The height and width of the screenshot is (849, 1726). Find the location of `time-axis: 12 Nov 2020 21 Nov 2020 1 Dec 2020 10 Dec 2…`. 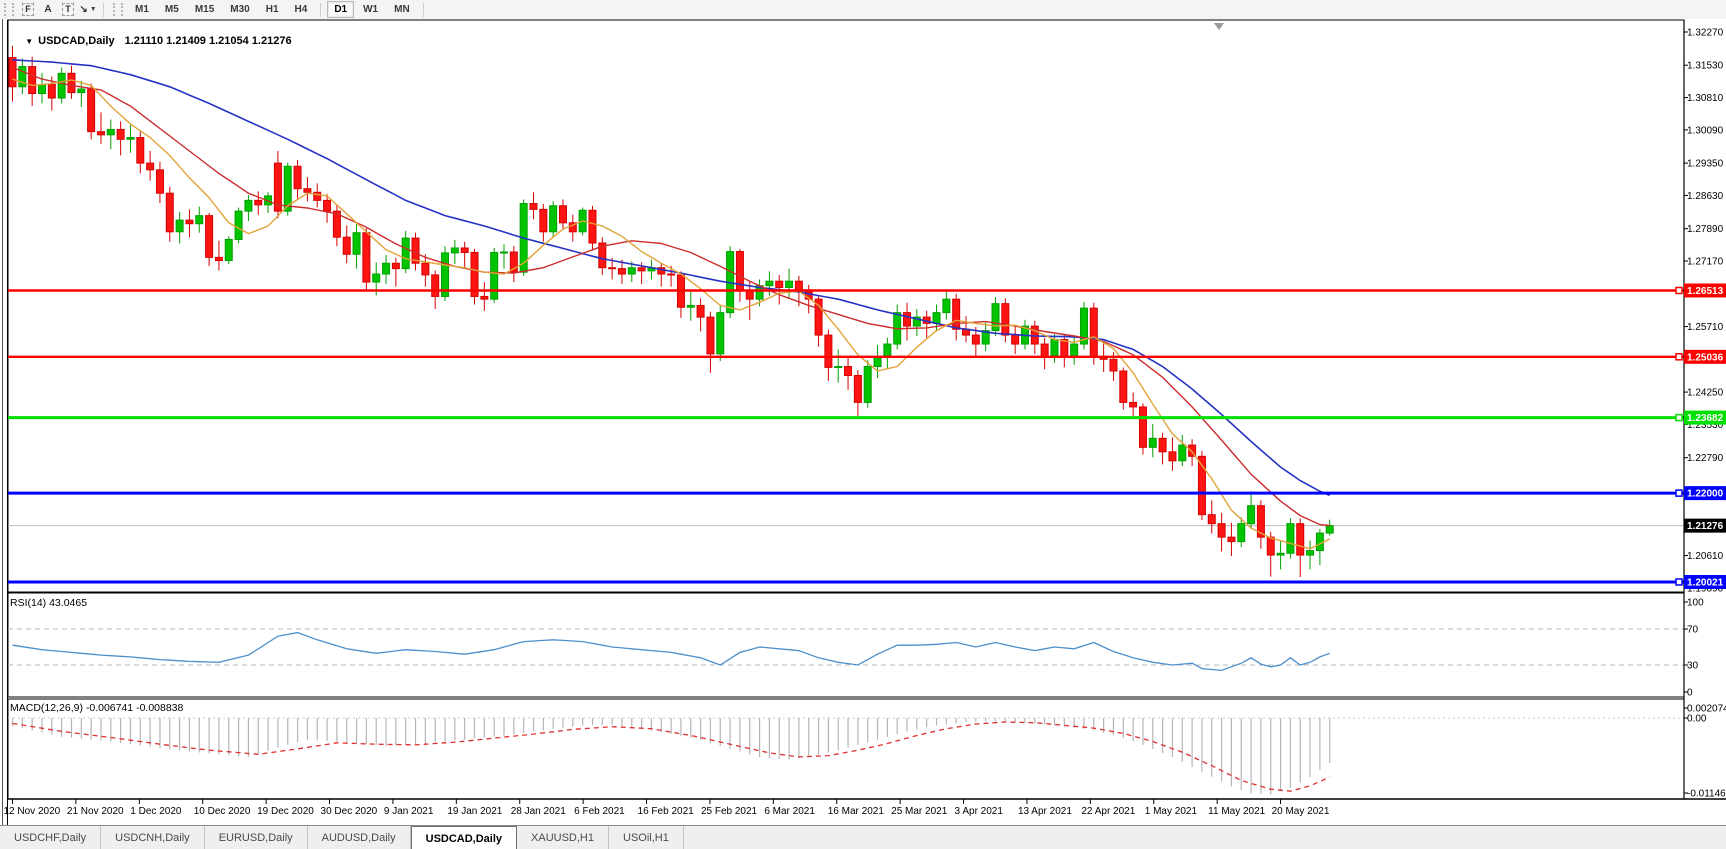

time-axis: 12 Nov 2020 21 Nov 2020 1 Dec 2020 10 Dec 2… is located at coordinates (865, 807).